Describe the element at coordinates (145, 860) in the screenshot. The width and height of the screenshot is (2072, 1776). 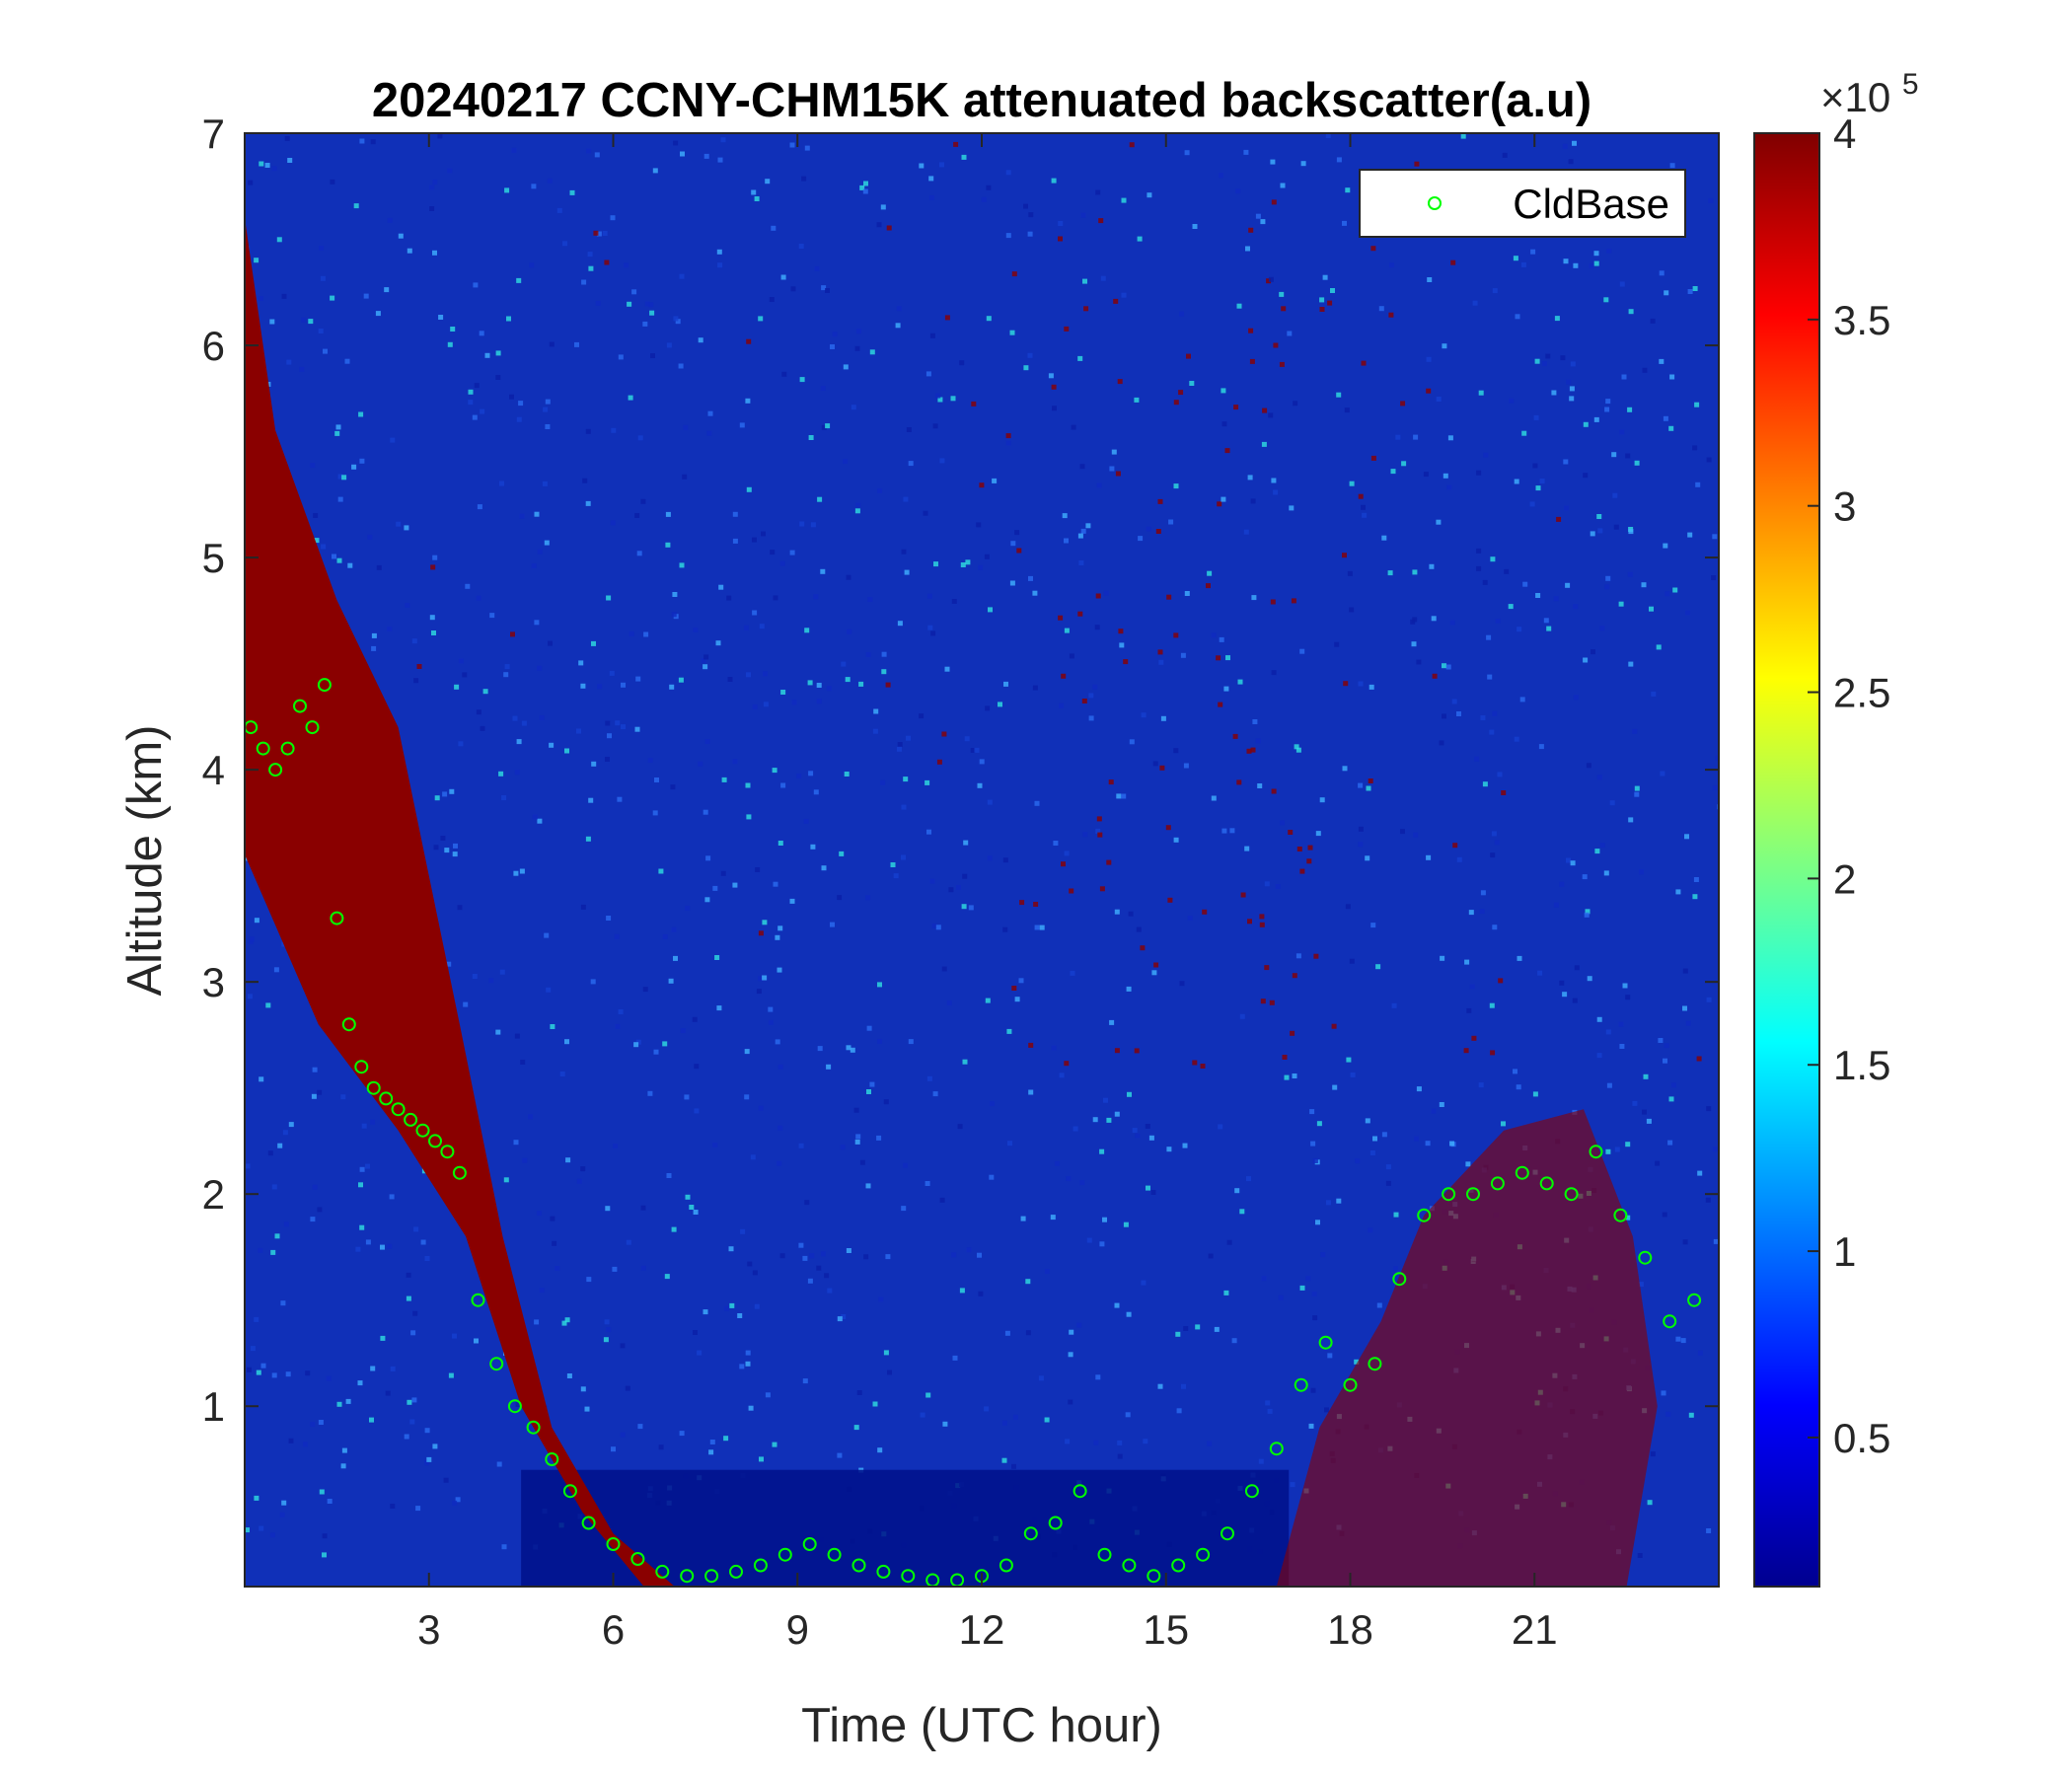
I see `y-axis-label: Altitude (km)` at that location.